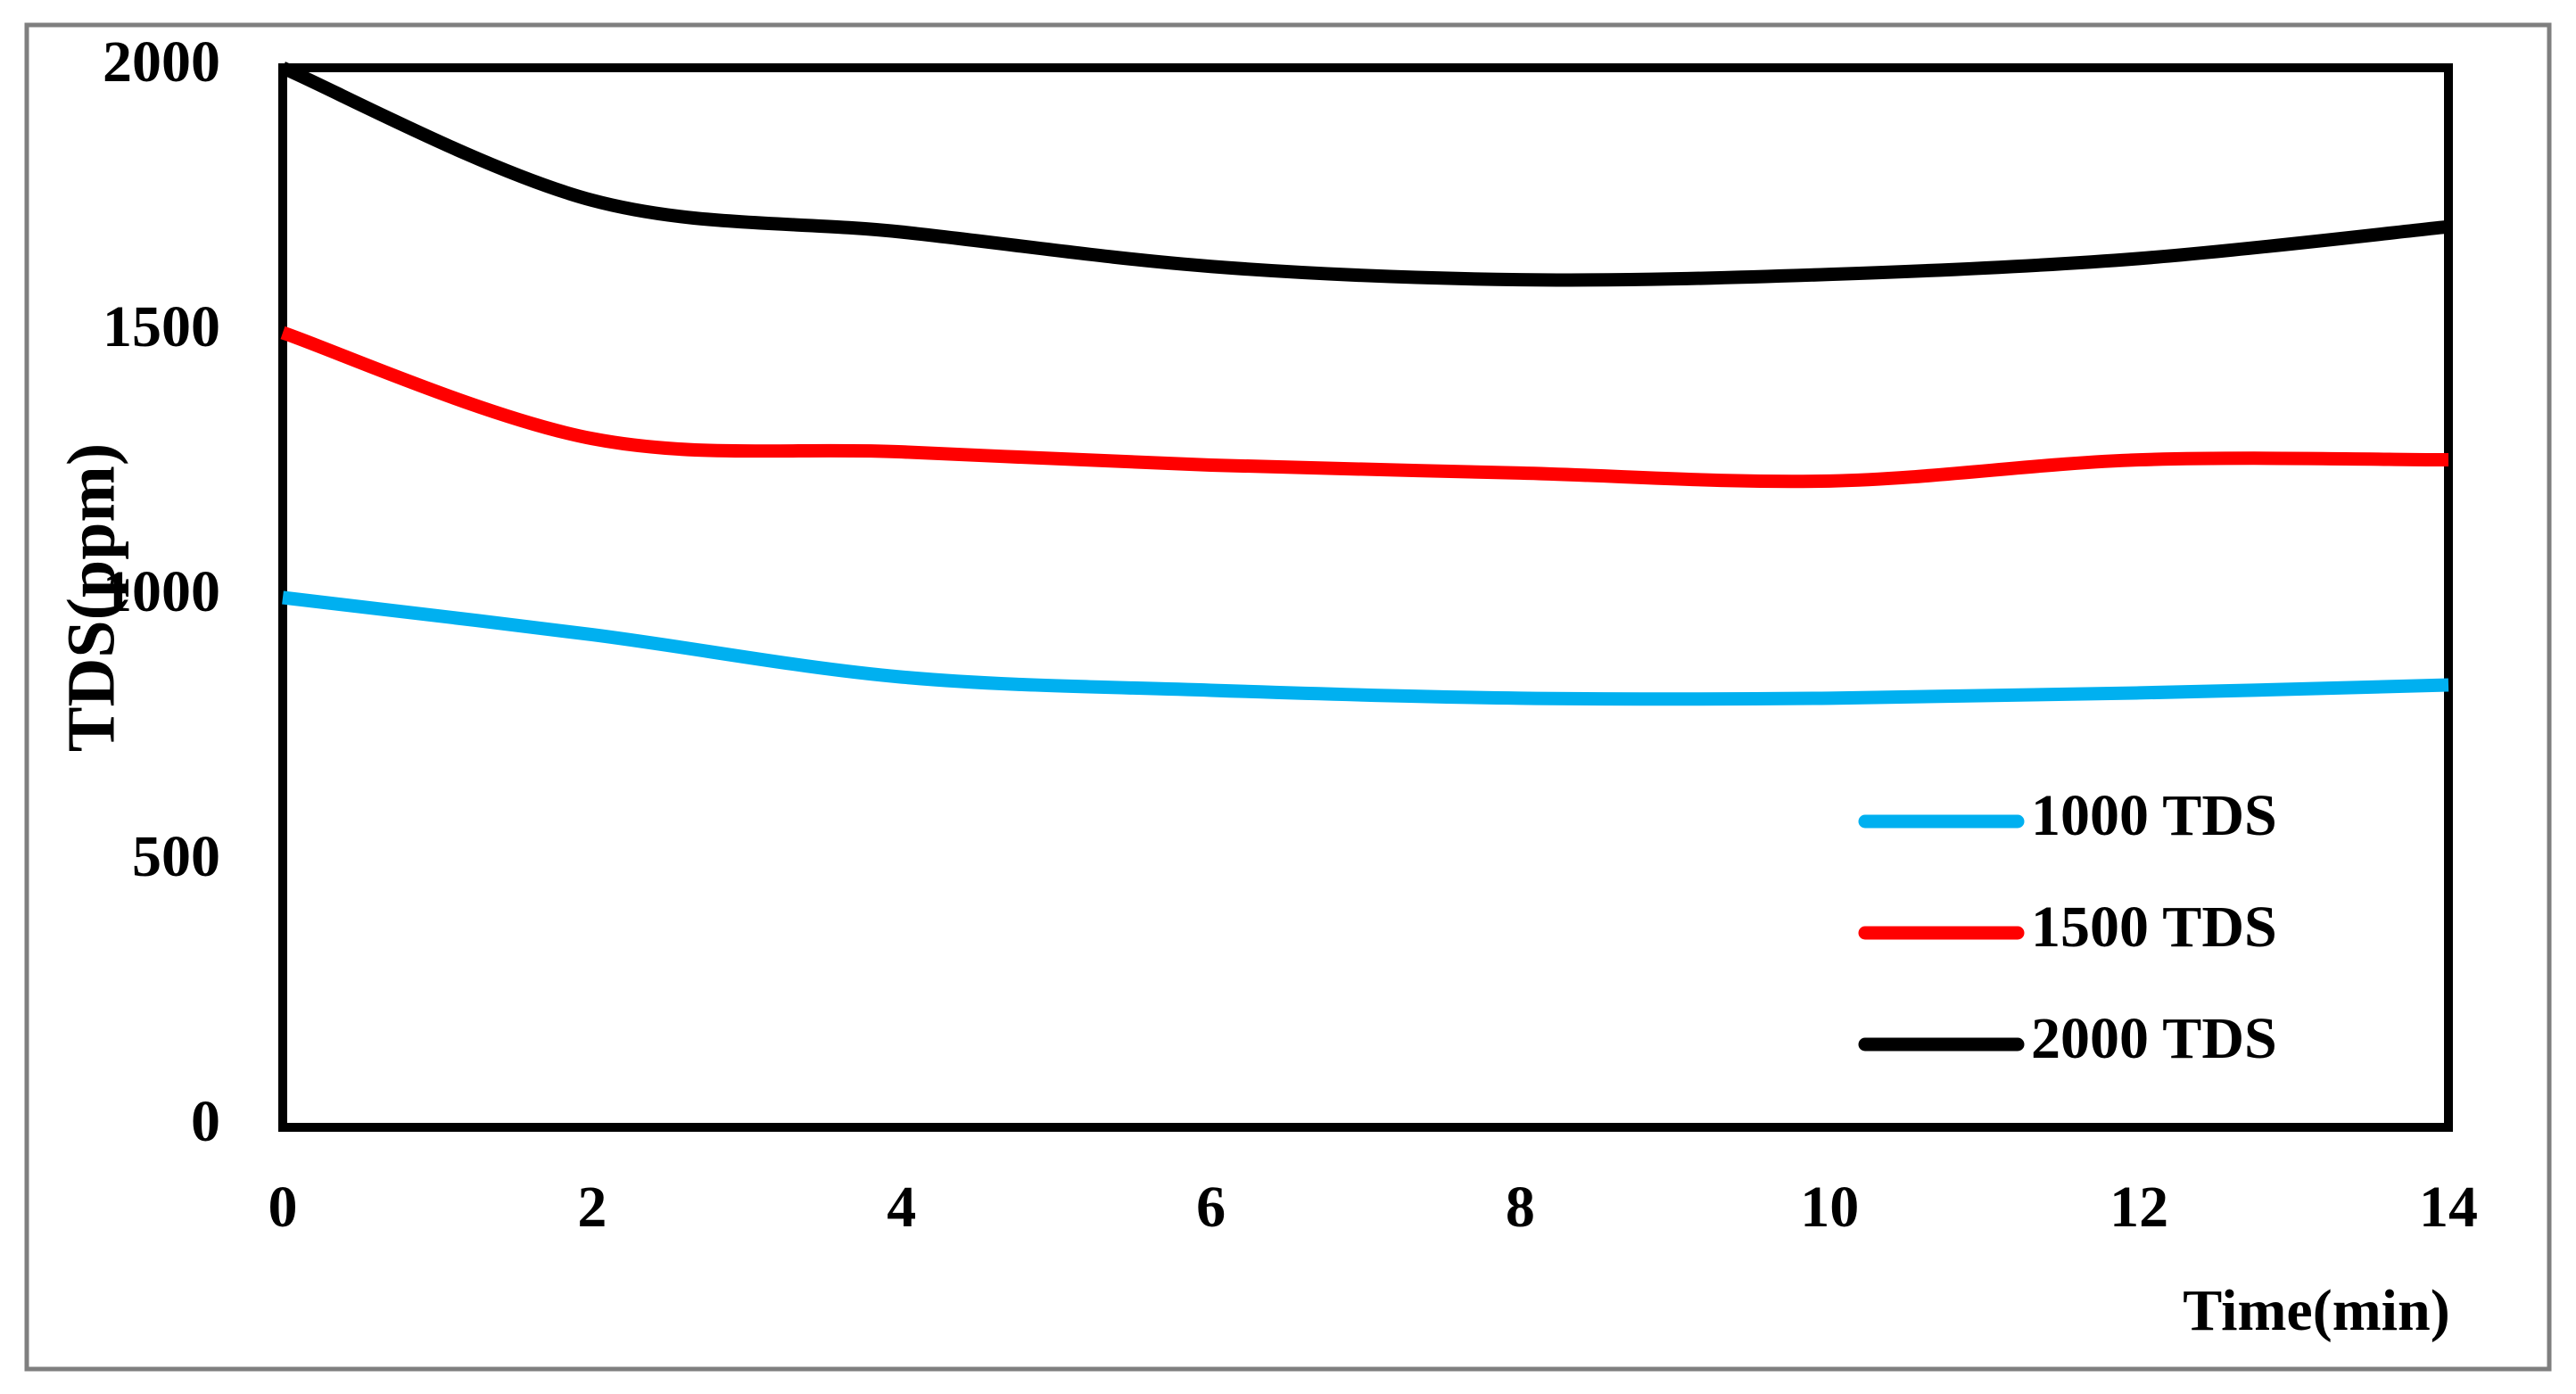  What do you see at coordinates (902, 1207) in the screenshot?
I see `x-tick-label: 4` at bounding box center [902, 1207].